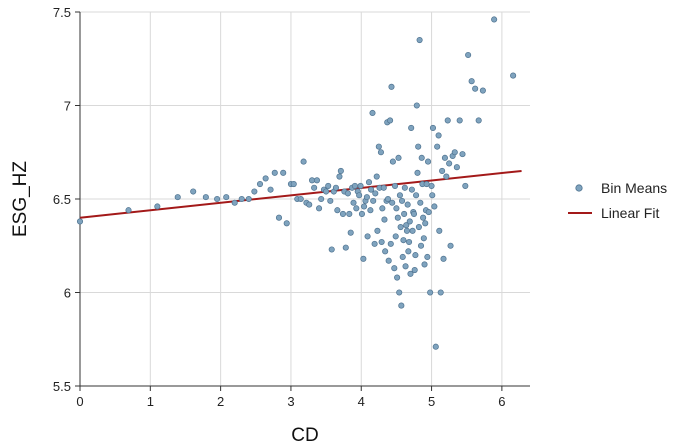 This screenshot has height=446, width=685. I want to click on y-axis-ticks: 5.5 6 6.5 7 7.5, so click(66, 199).